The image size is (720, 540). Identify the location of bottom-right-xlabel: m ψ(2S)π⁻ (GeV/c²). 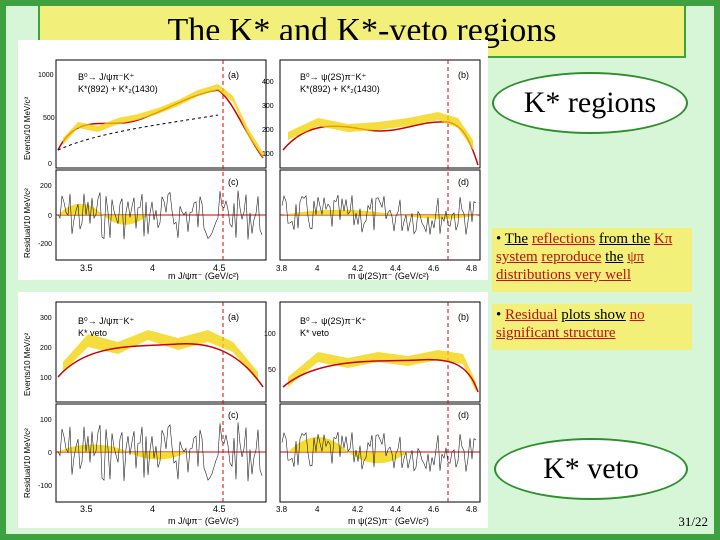
(388, 521).